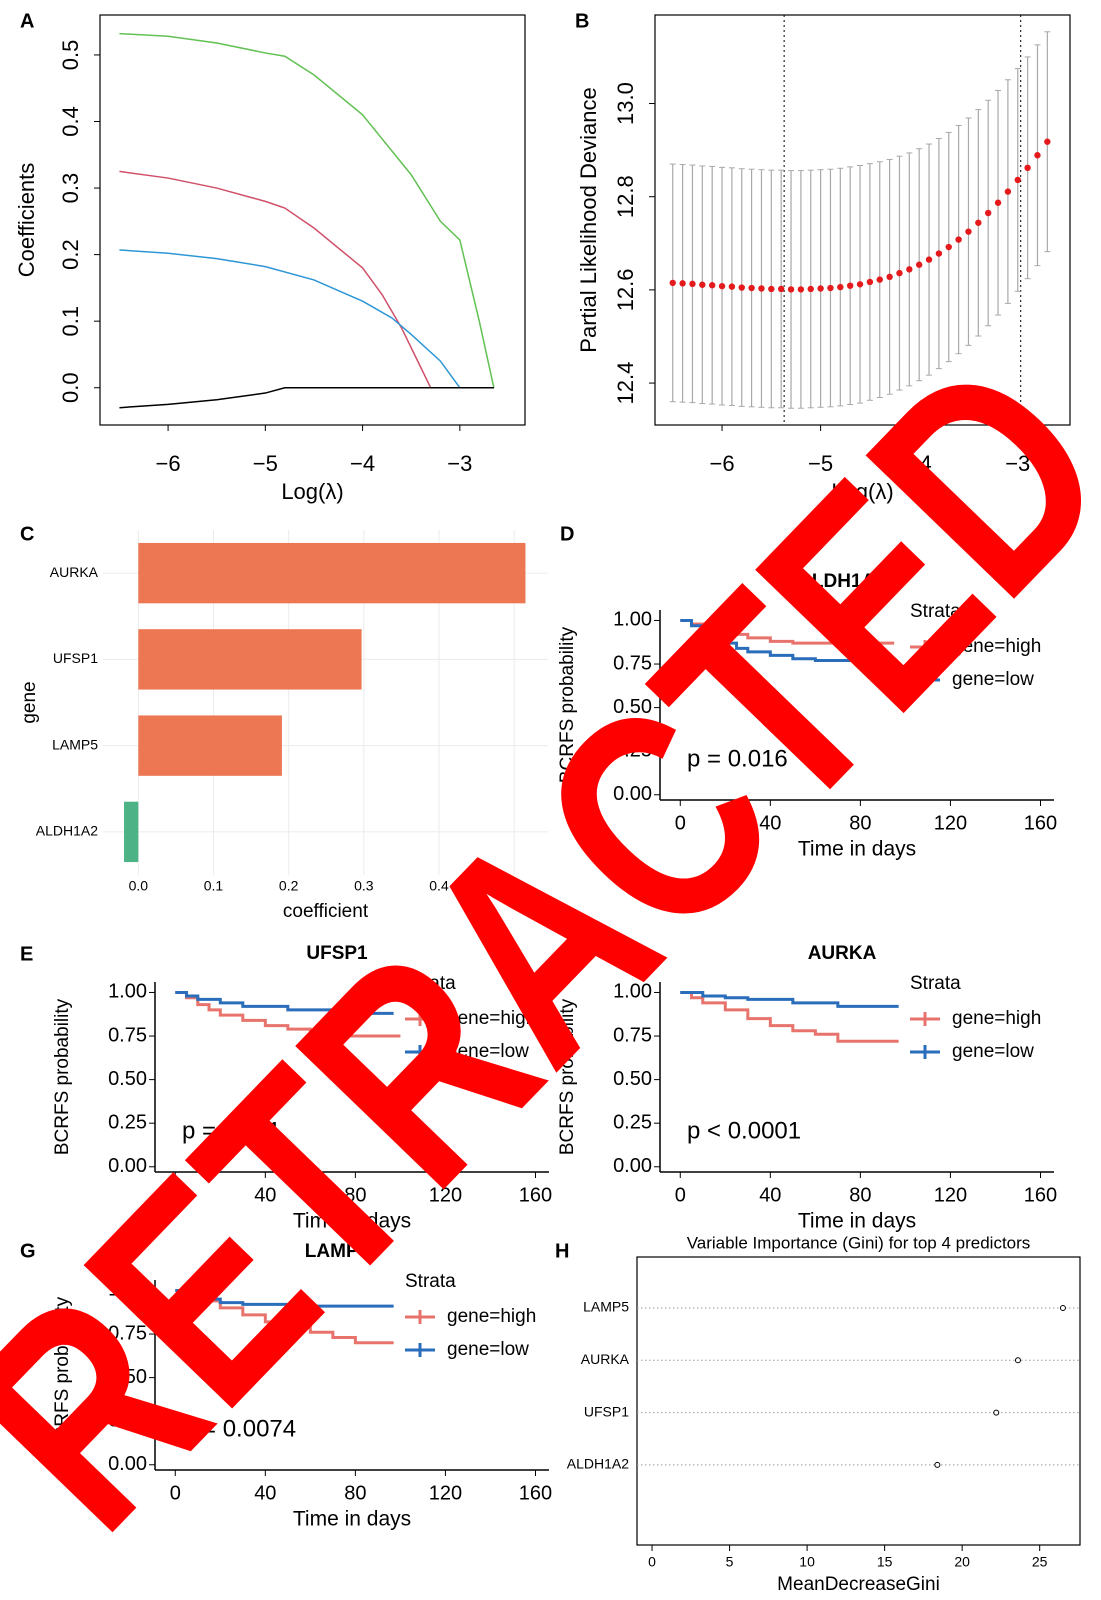  I want to click on y-tick-label: ALDH1A2, so click(67, 831).